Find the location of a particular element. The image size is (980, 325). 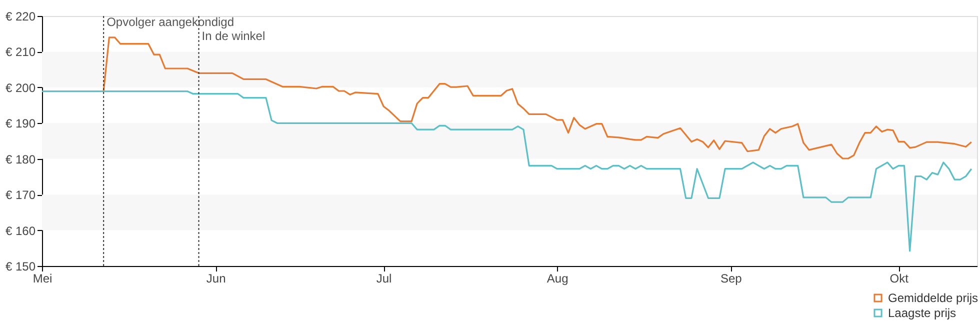

y-tick-label: € 210 is located at coordinates (20, 52).